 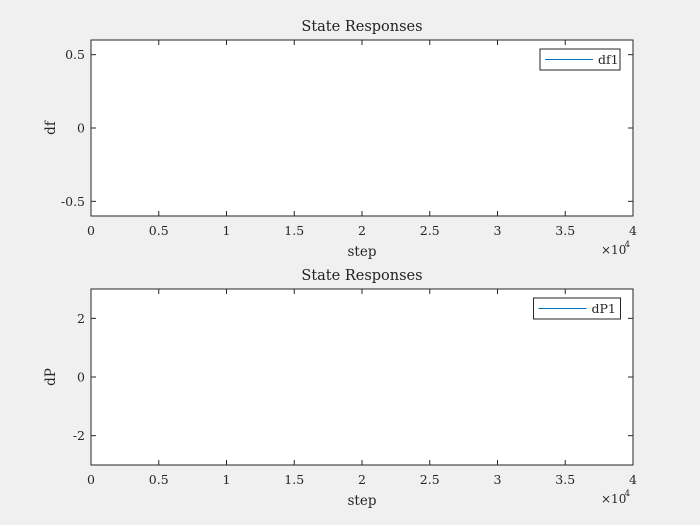 What do you see at coordinates (580, 59) in the screenshot?
I see `legend: df1` at bounding box center [580, 59].